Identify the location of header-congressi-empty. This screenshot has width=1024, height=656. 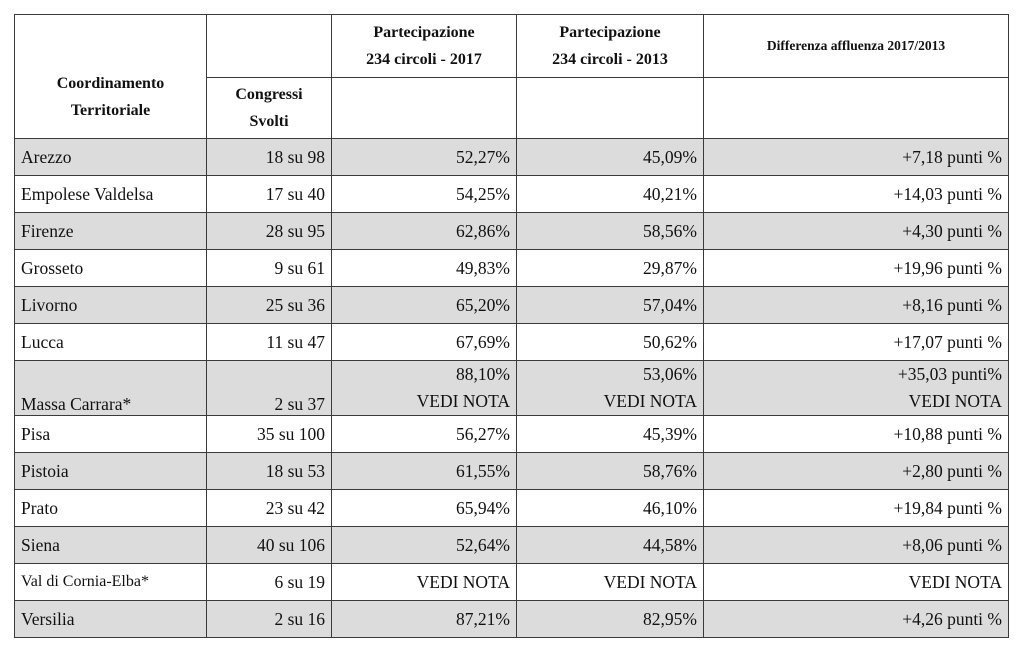
(269, 46).